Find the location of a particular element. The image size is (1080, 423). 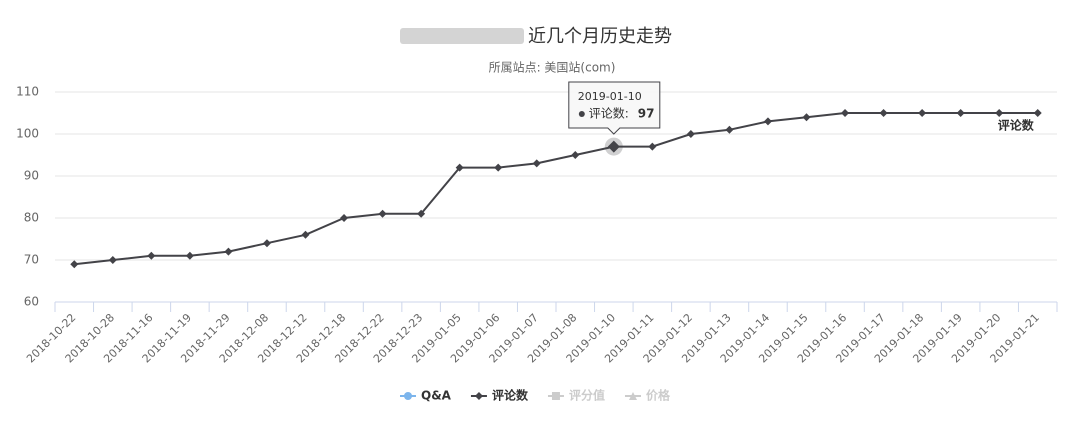

tooltip-date: 2019-01-10 is located at coordinates (610, 96).